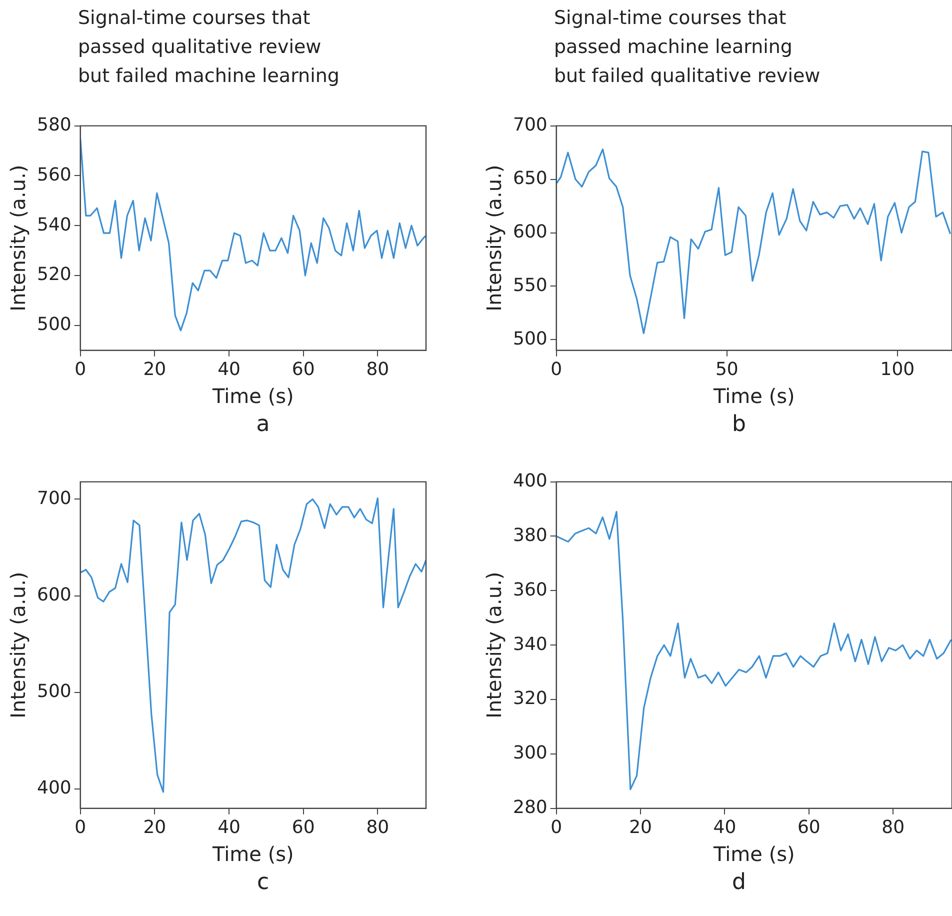 The height and width of the screenshot is (916, 952). Describe the element at coordinates (208, 47) in the screenshot. I see `chart-title: Signal-time courses that passed qualitative review but failed machine learning` at that location.